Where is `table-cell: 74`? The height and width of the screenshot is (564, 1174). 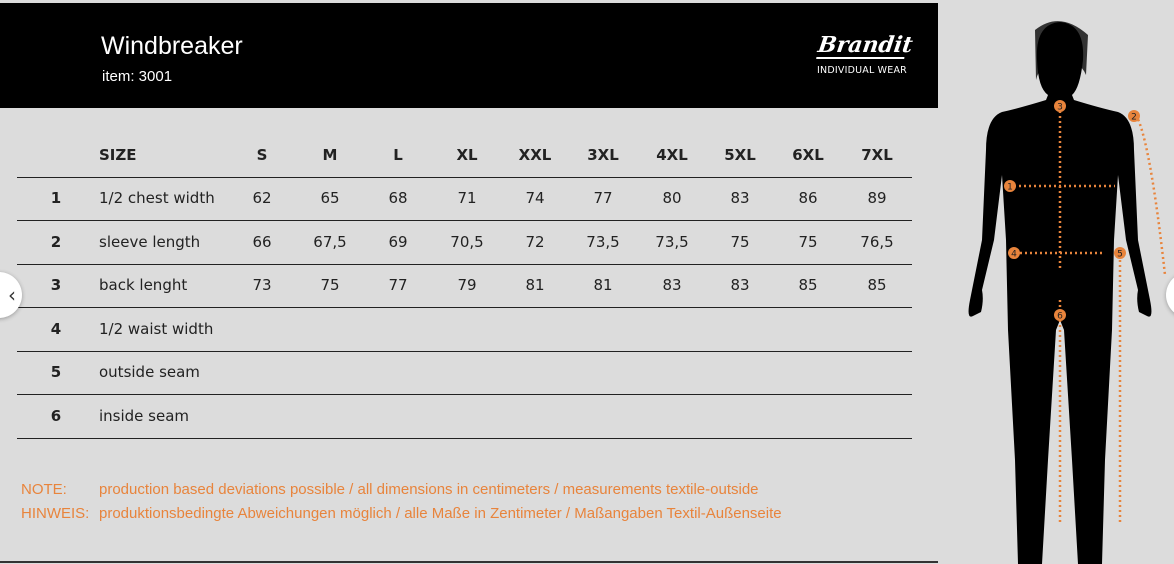 table-cell: 74 is located at coordinates (535, 198).